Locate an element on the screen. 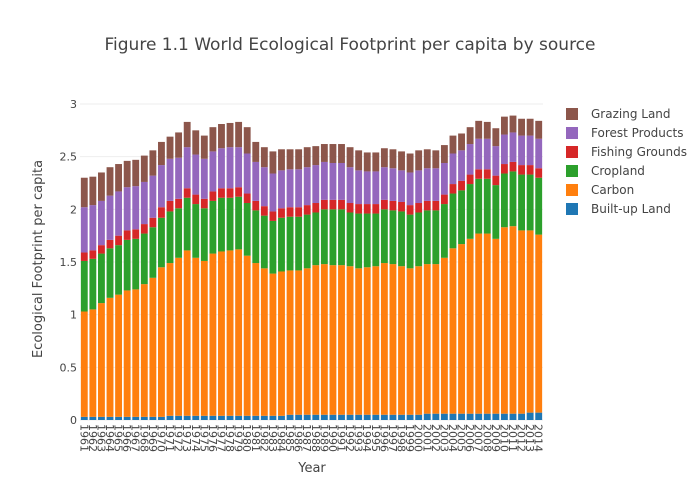 The image size is (700, 500). x-tick-label: 1968 is located at coordinates (143, 438).